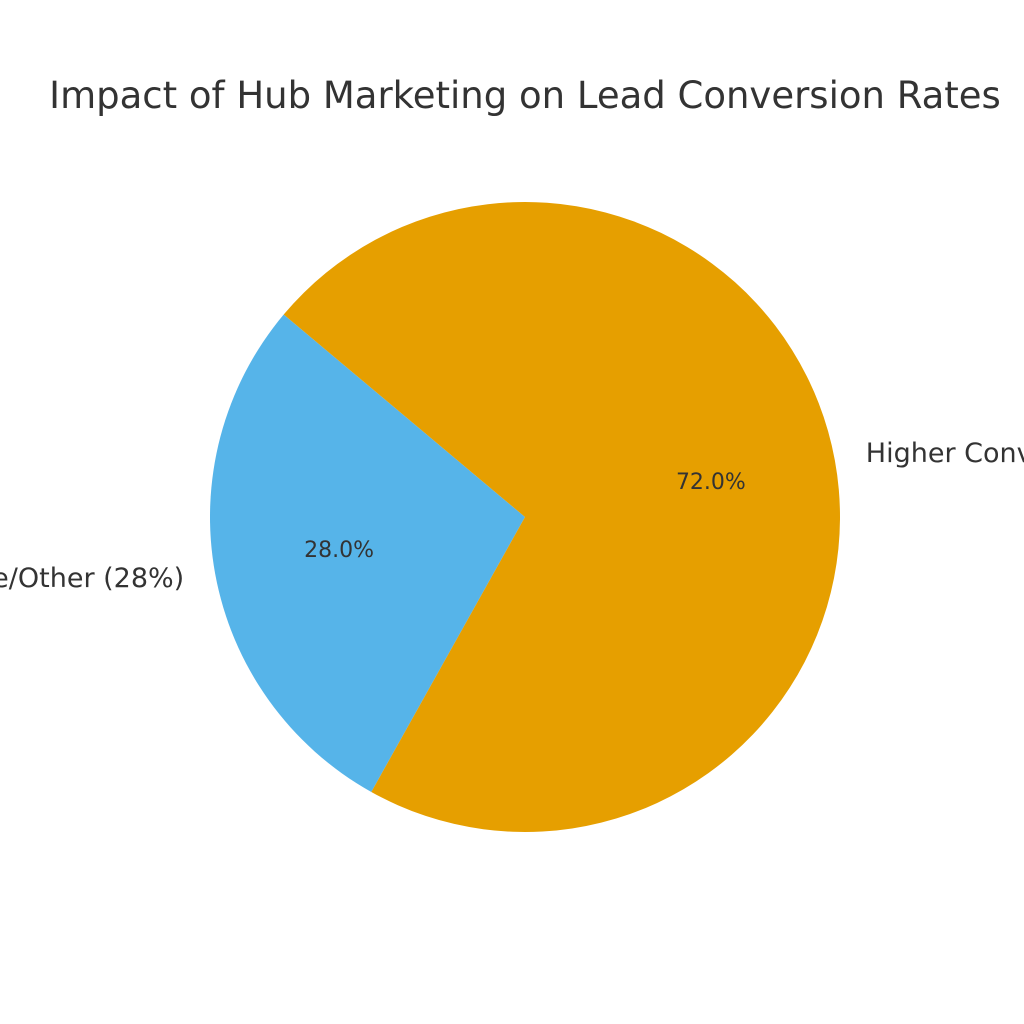 The image size is (1024, 1024). Describe the element at coordinates (711, 482) in the screenshot. I see `slice-percent-1: 72.0%` at that location.